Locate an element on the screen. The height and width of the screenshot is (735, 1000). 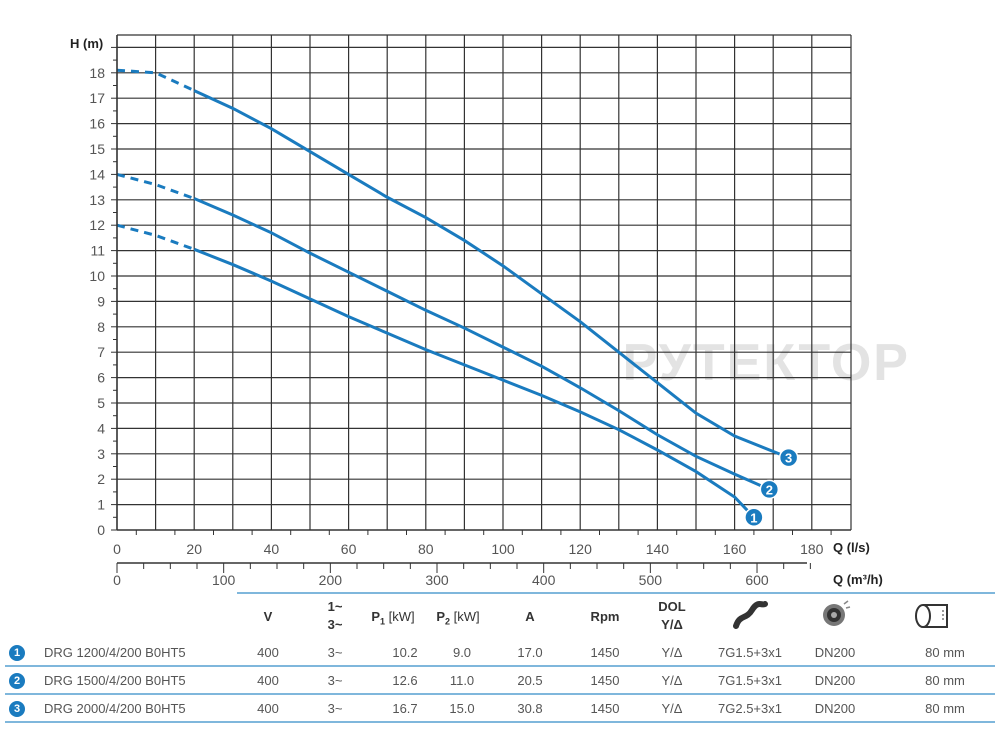
x2-tick-label: 400 is located at coordinates (544, 580).